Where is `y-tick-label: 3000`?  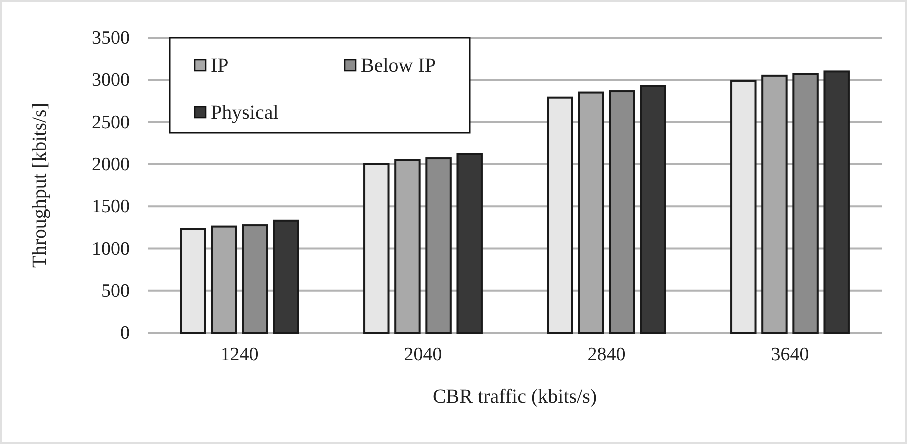 y-tick-label: 3000 is located at coordinates (111, 81).